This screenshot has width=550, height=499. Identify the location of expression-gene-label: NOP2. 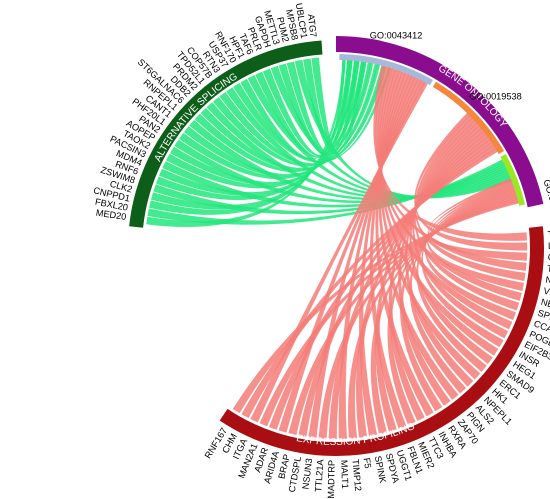
(547, 282).